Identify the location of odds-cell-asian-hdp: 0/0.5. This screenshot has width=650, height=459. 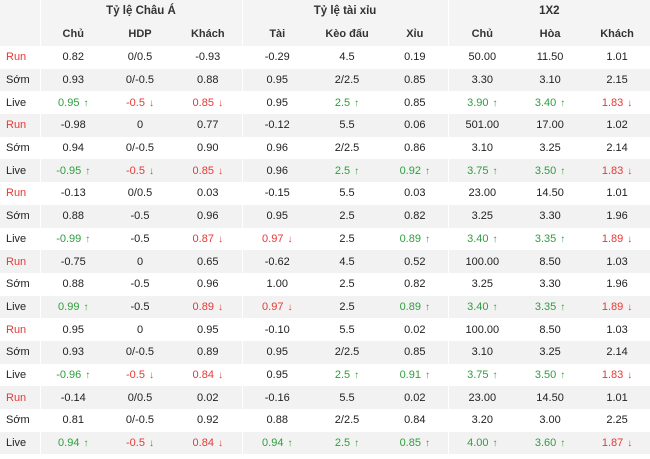
(140, 193).